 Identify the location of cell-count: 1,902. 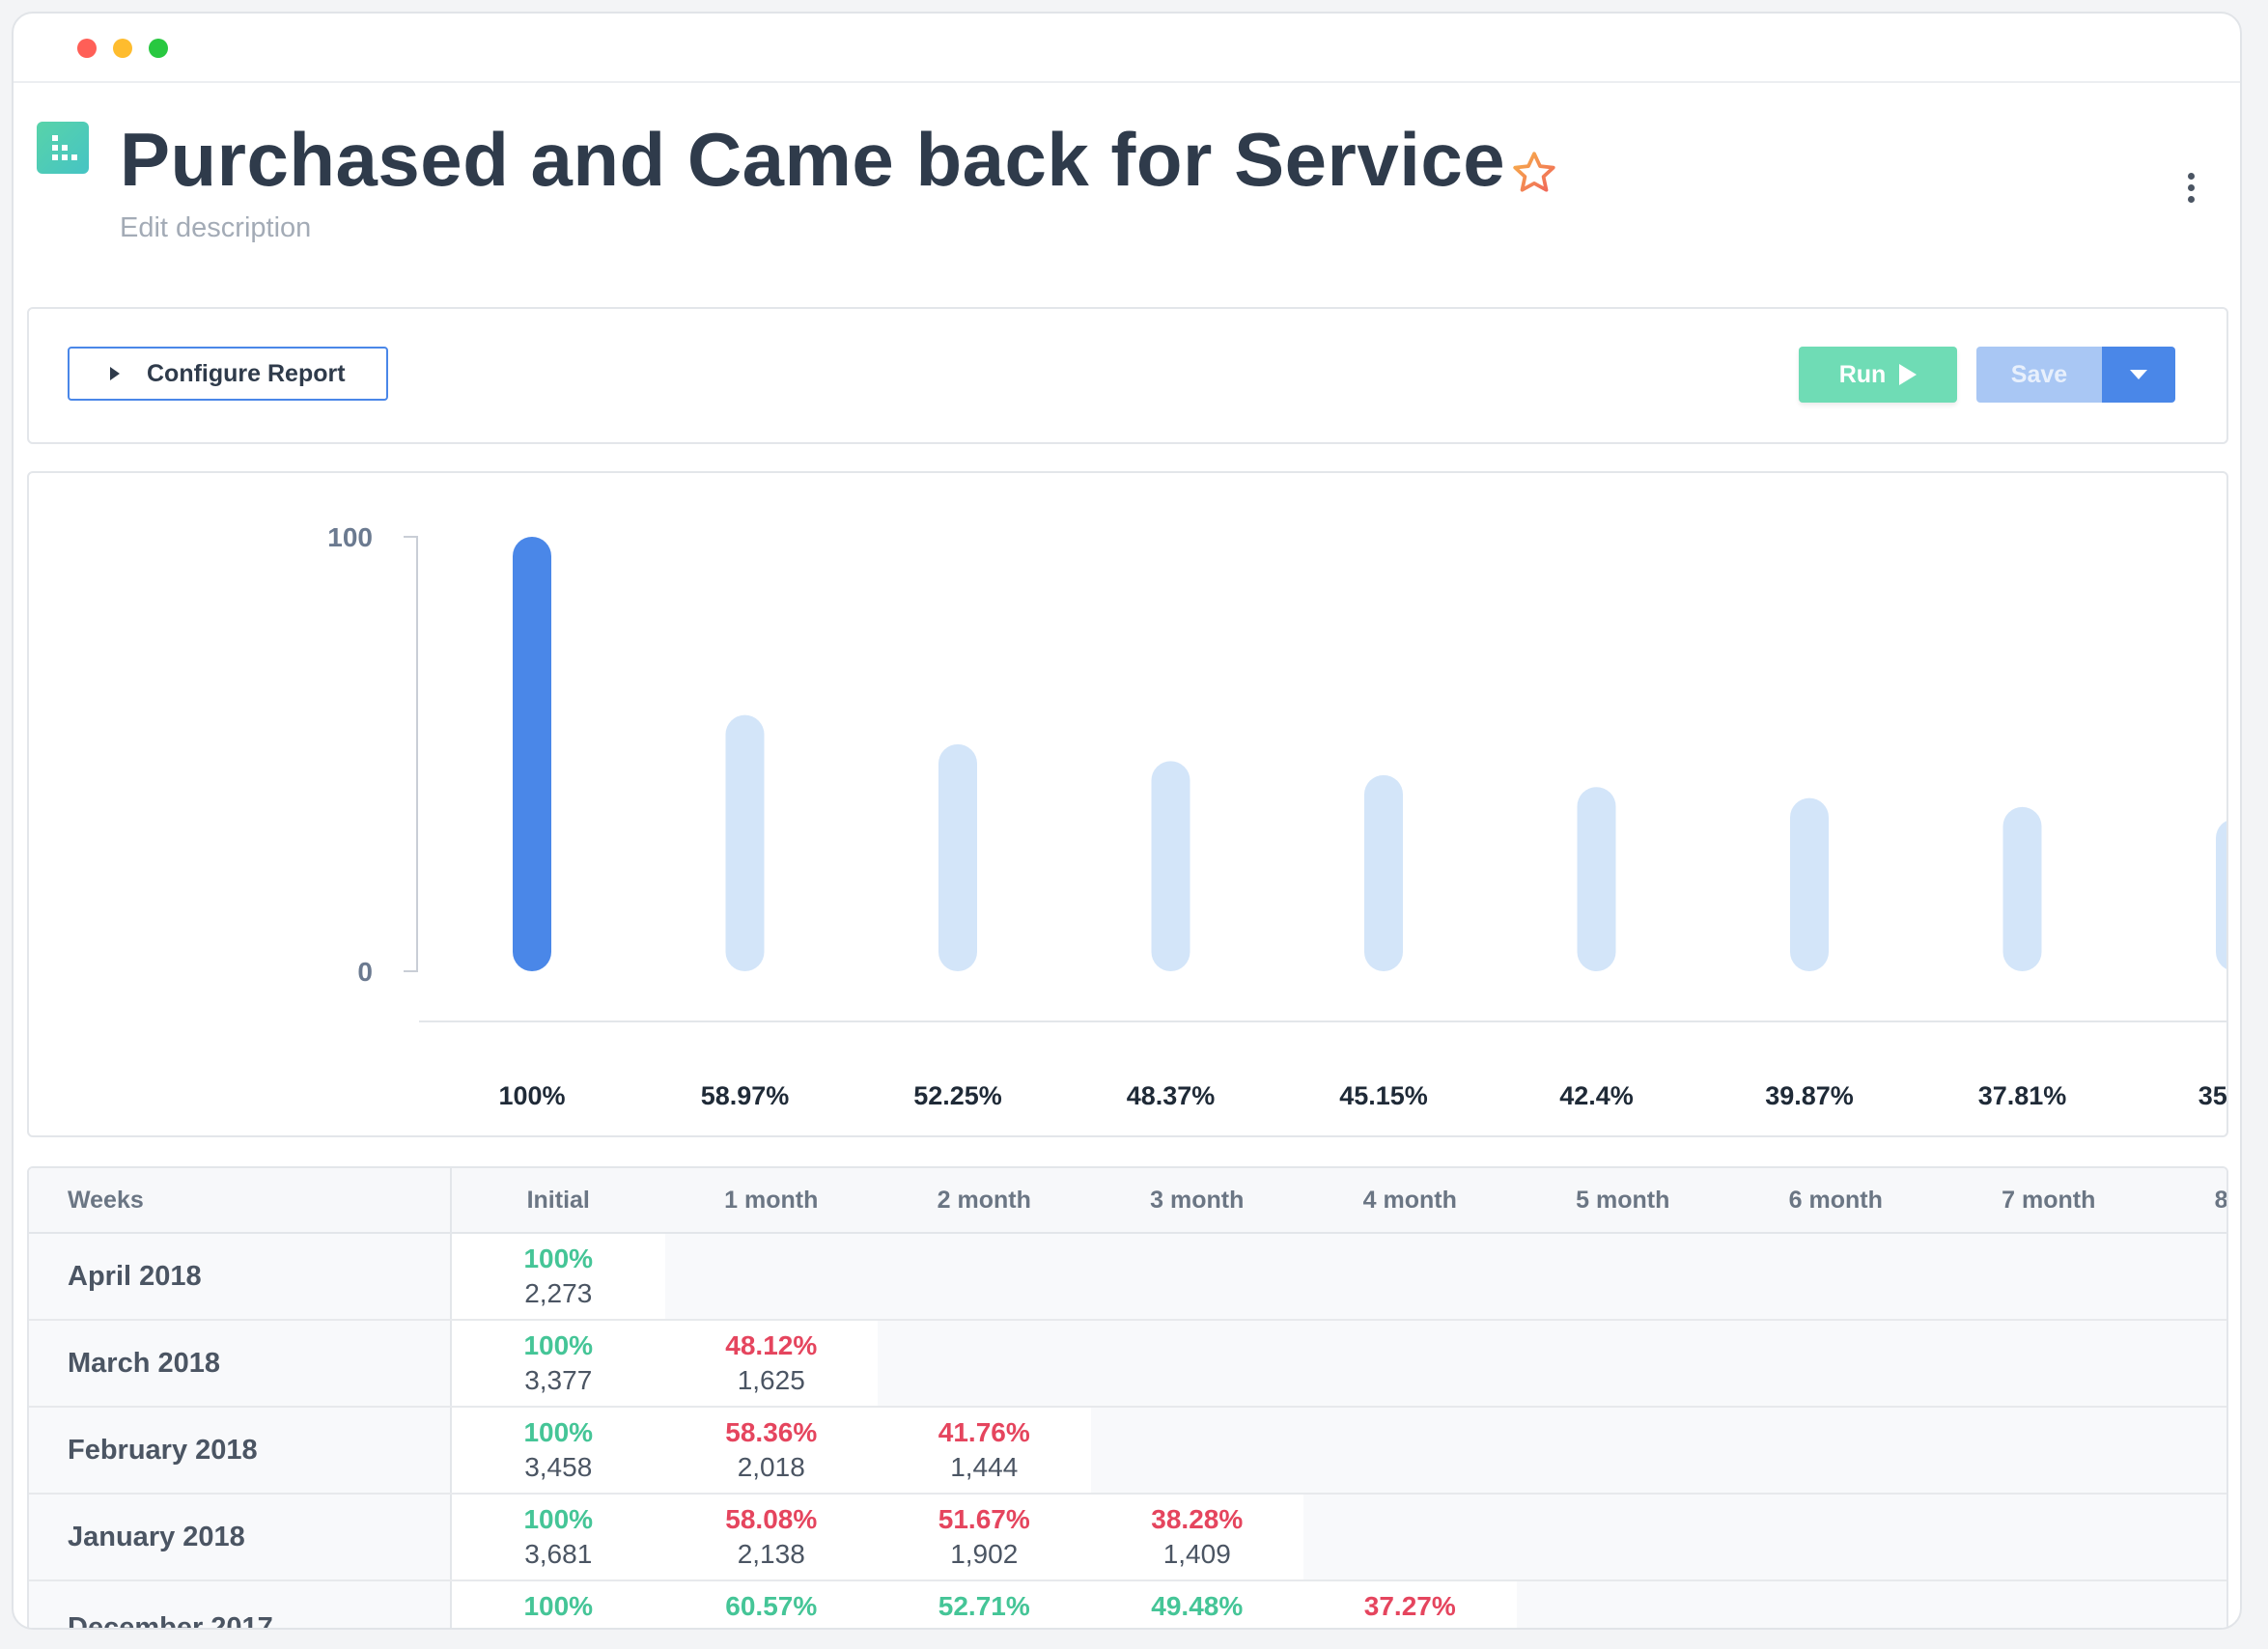
(985, 1554).